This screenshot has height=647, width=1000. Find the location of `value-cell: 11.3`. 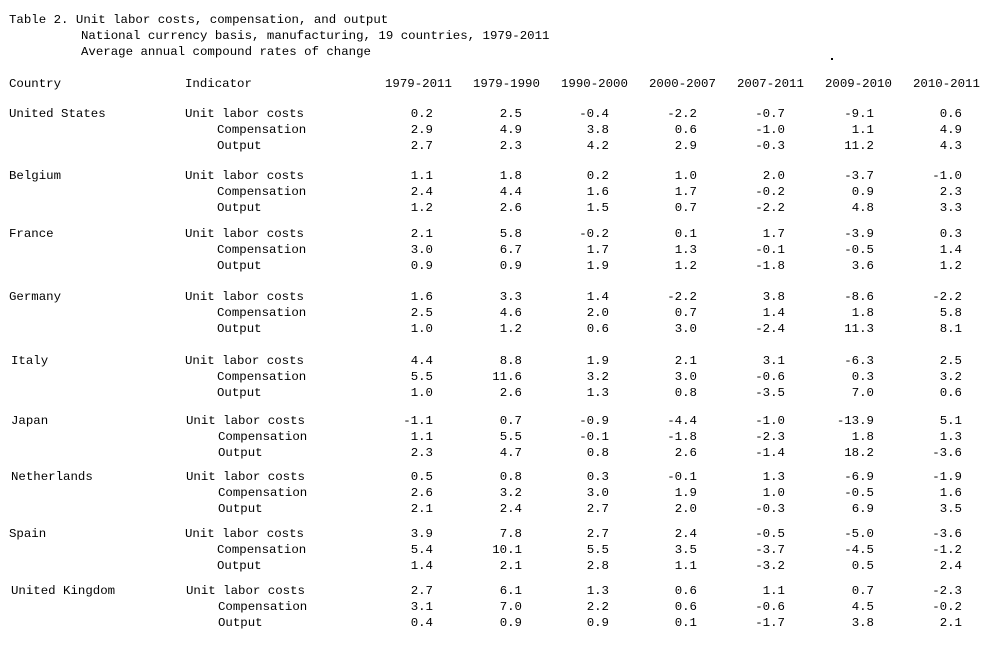

value-cell: 11.3 is located at coordinates (859, 329).